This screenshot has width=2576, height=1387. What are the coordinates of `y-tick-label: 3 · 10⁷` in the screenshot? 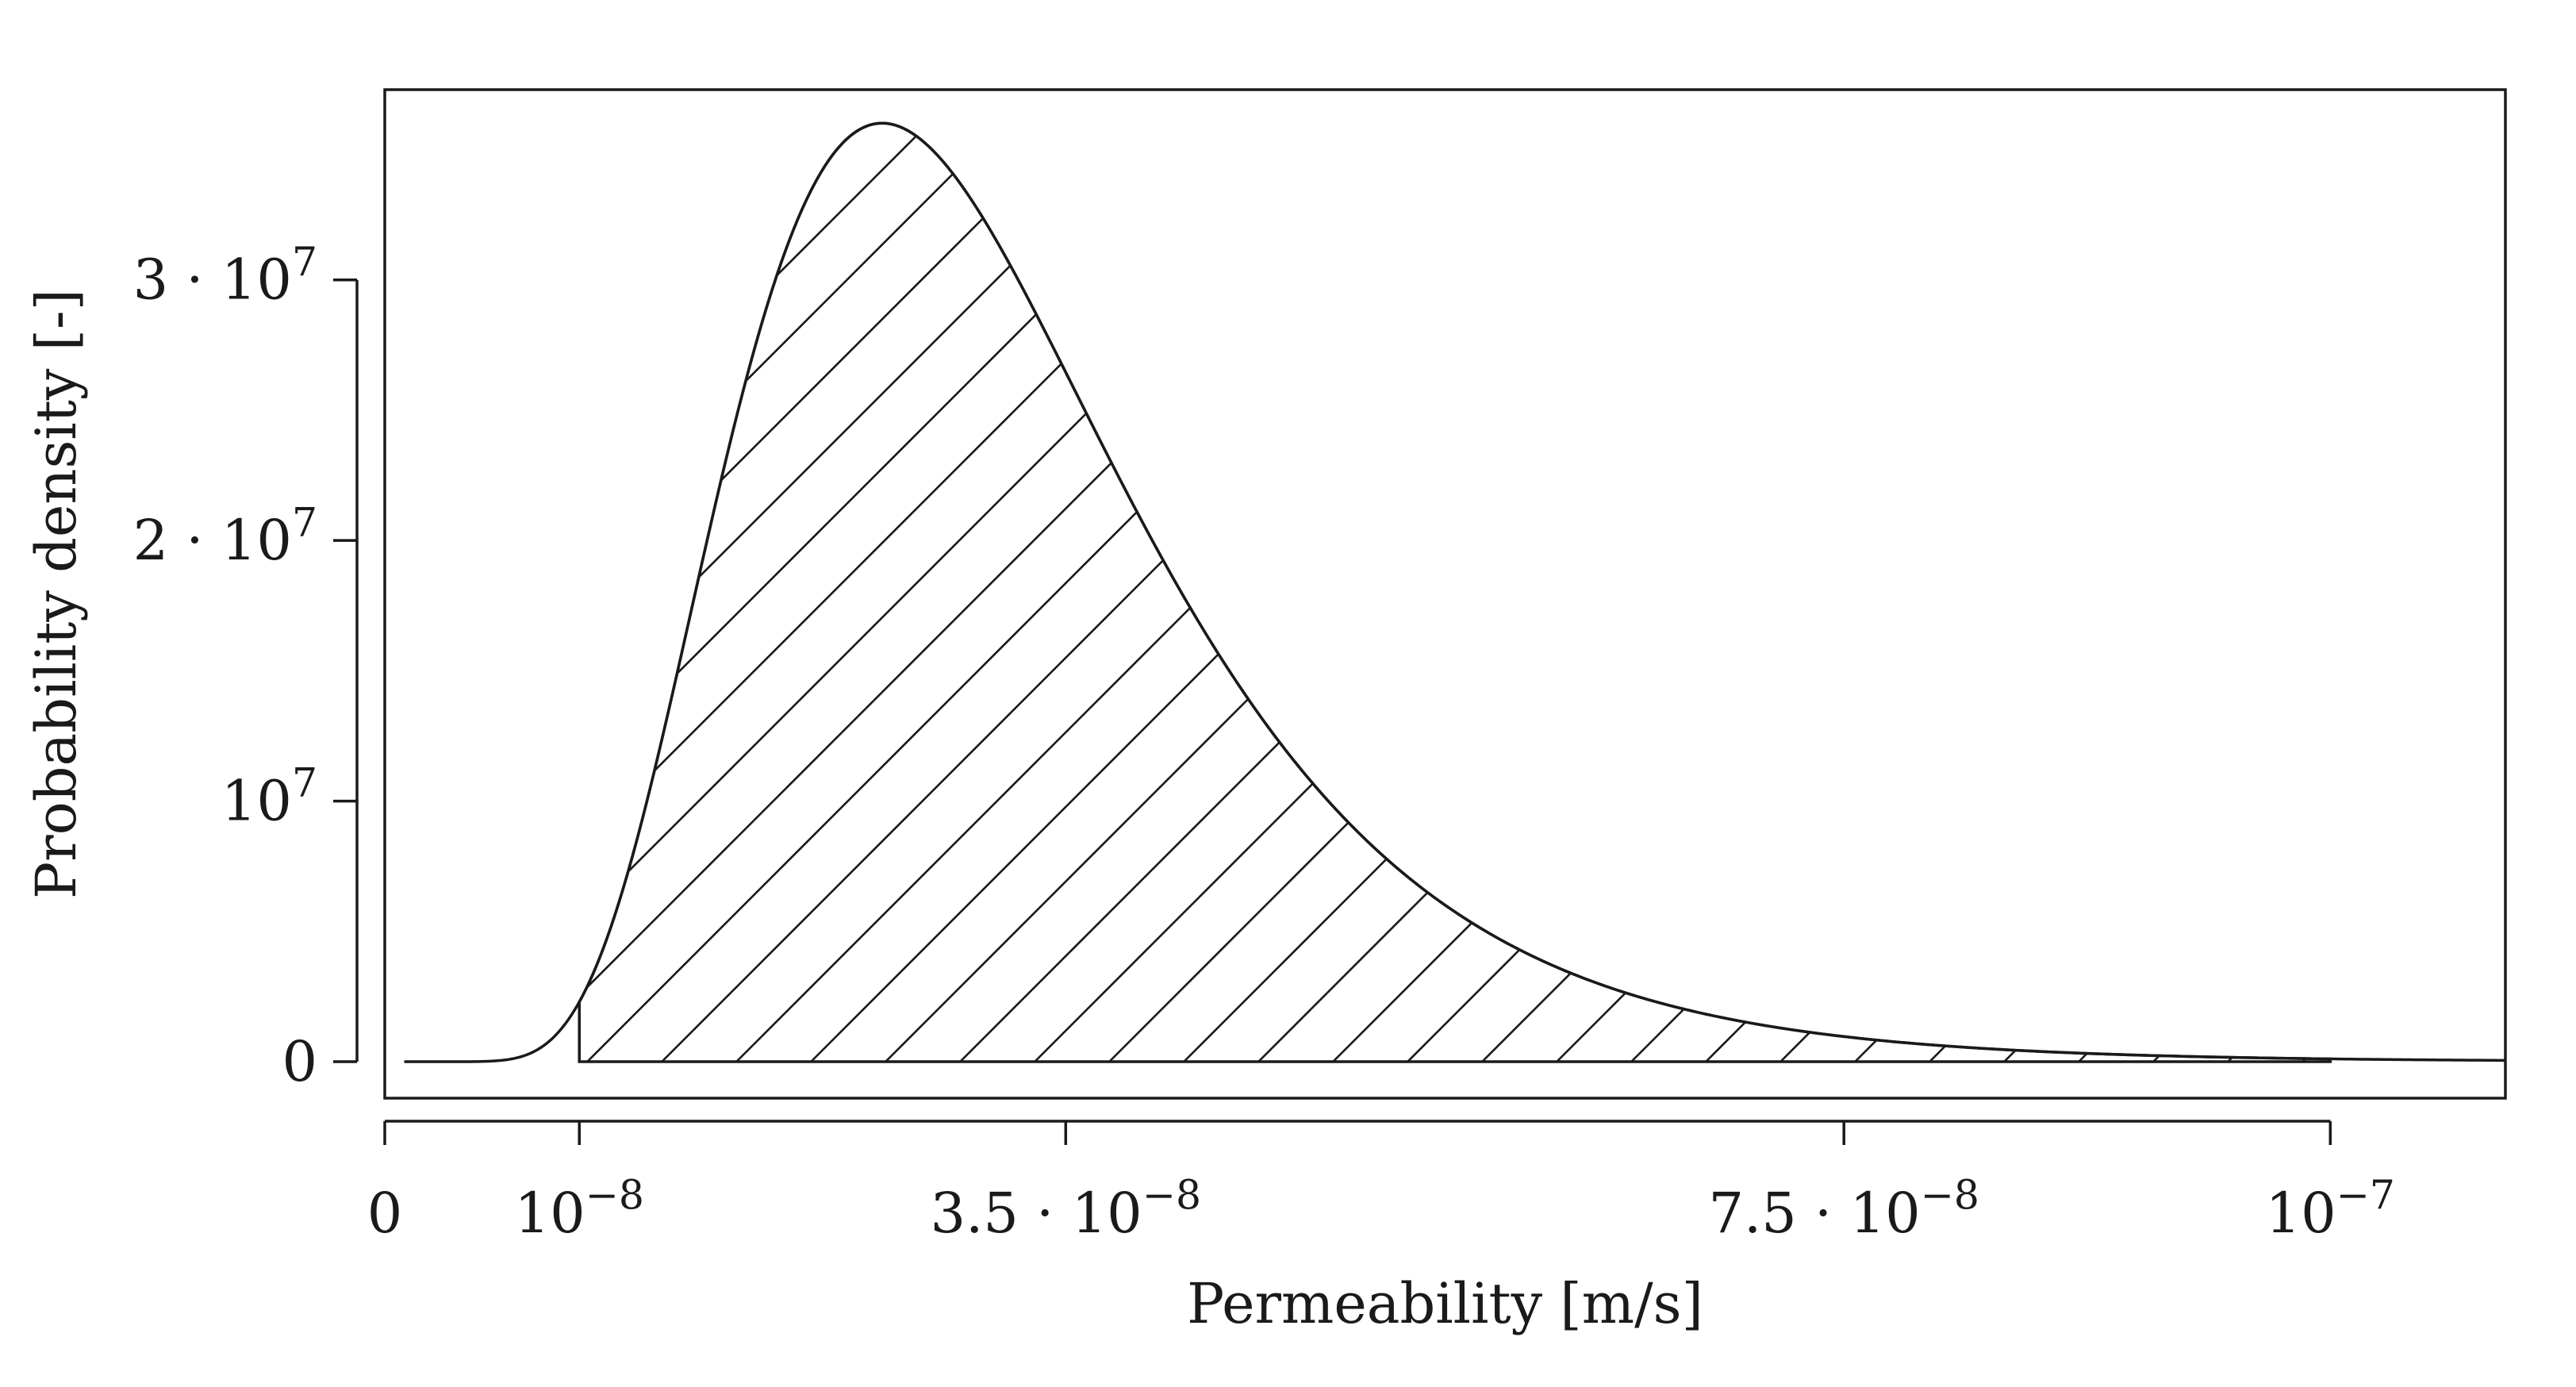 It's located at (225, 275).